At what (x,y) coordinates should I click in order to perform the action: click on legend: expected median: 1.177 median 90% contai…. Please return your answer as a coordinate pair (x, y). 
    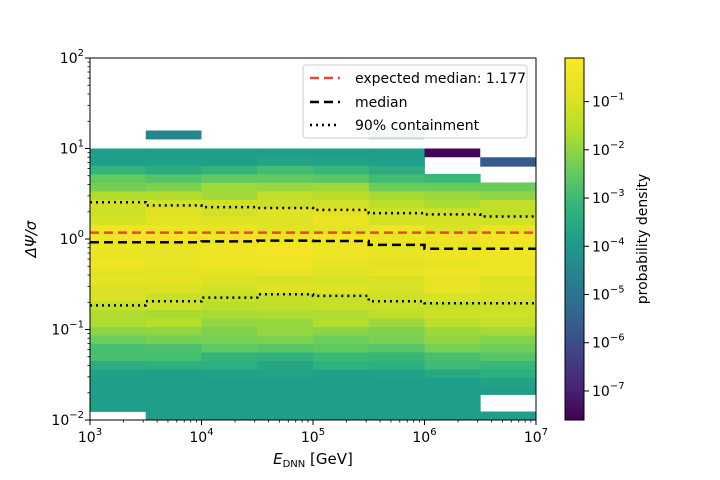
    Looking at the image, I should click on (415, 101).